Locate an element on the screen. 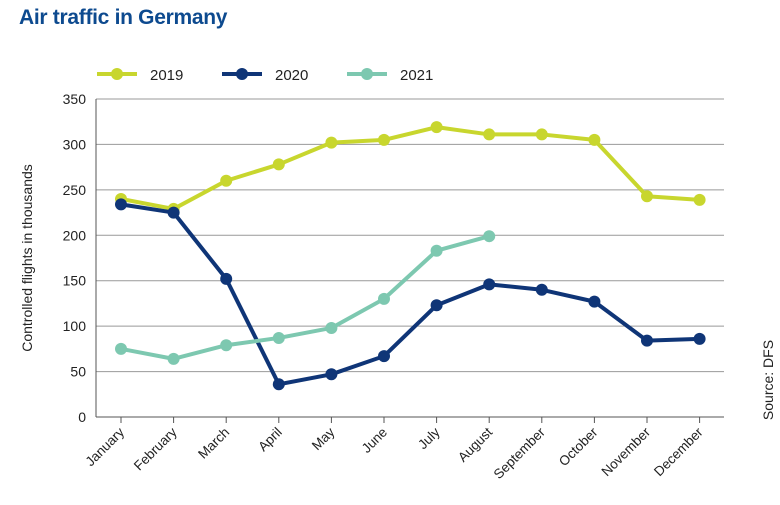 Image resolution: width=780 pixels, height=505 pixels. x-tick-label: April is located at coordinates (270, 440).